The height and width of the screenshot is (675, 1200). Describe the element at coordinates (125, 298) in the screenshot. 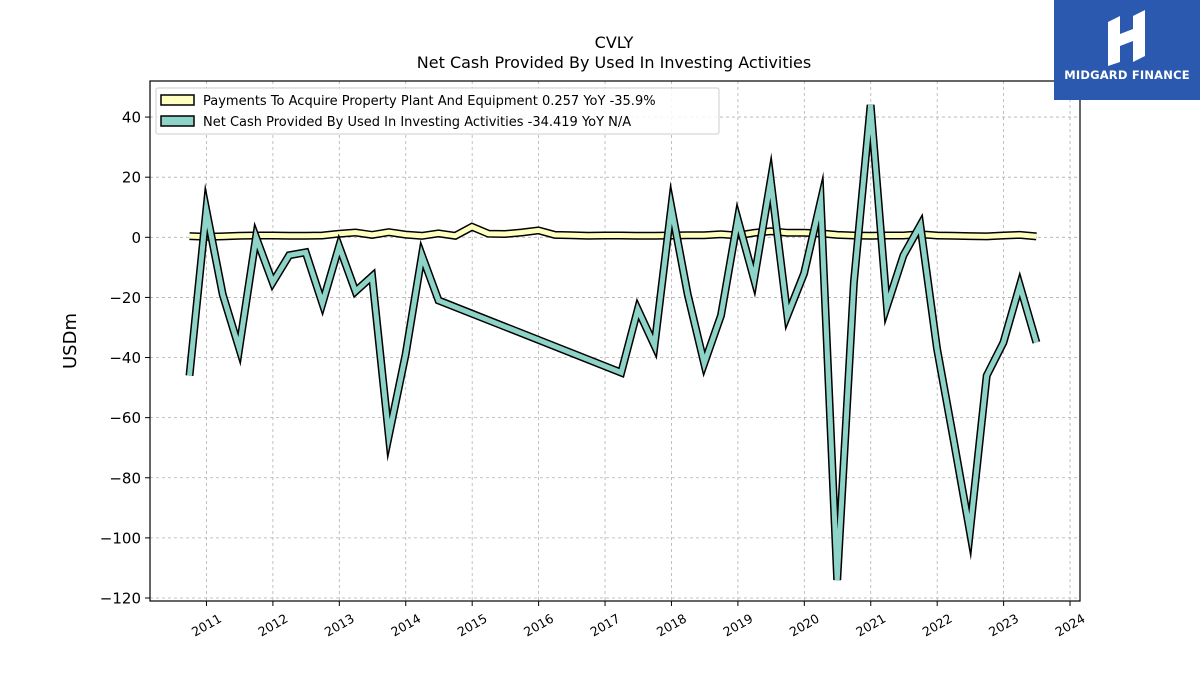

I see `y-tick-label: −20` at that location.